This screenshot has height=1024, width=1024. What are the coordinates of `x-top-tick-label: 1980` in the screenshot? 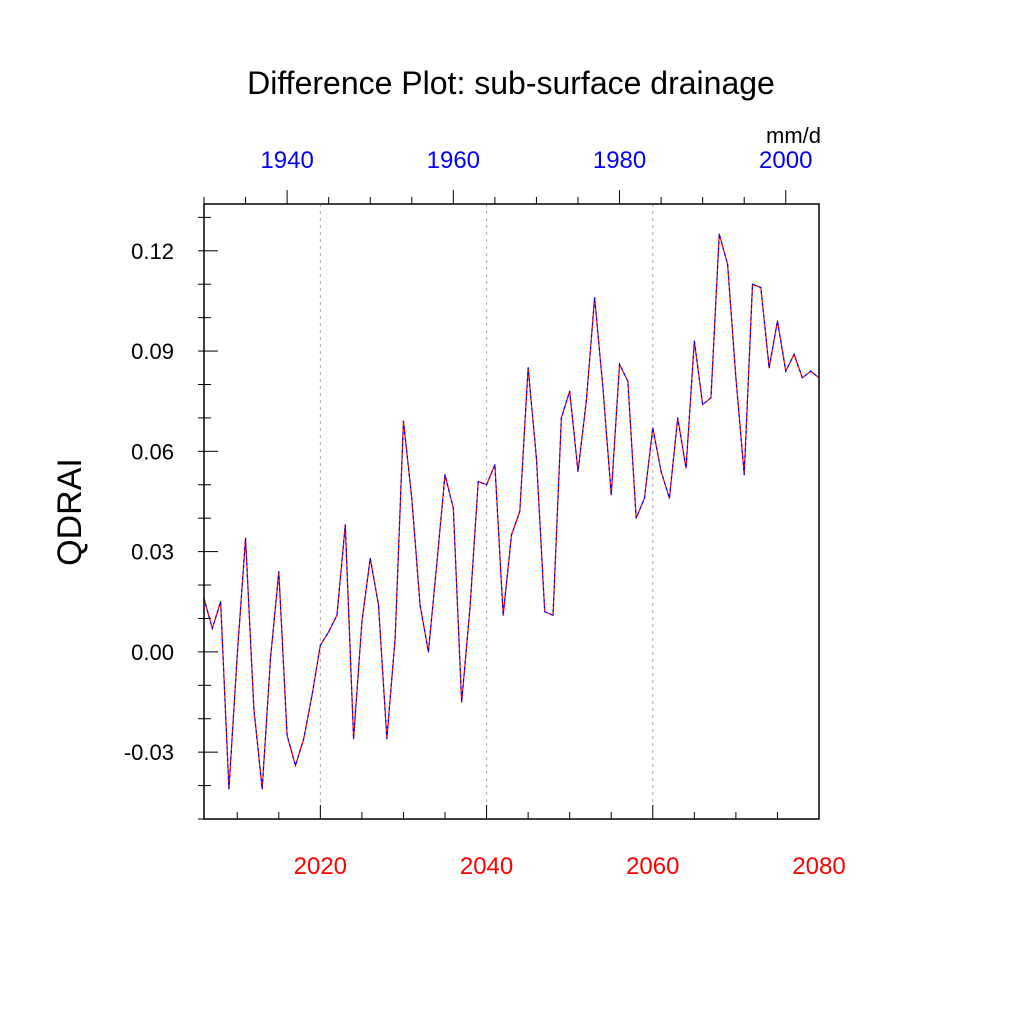 It's located at (619, 160).